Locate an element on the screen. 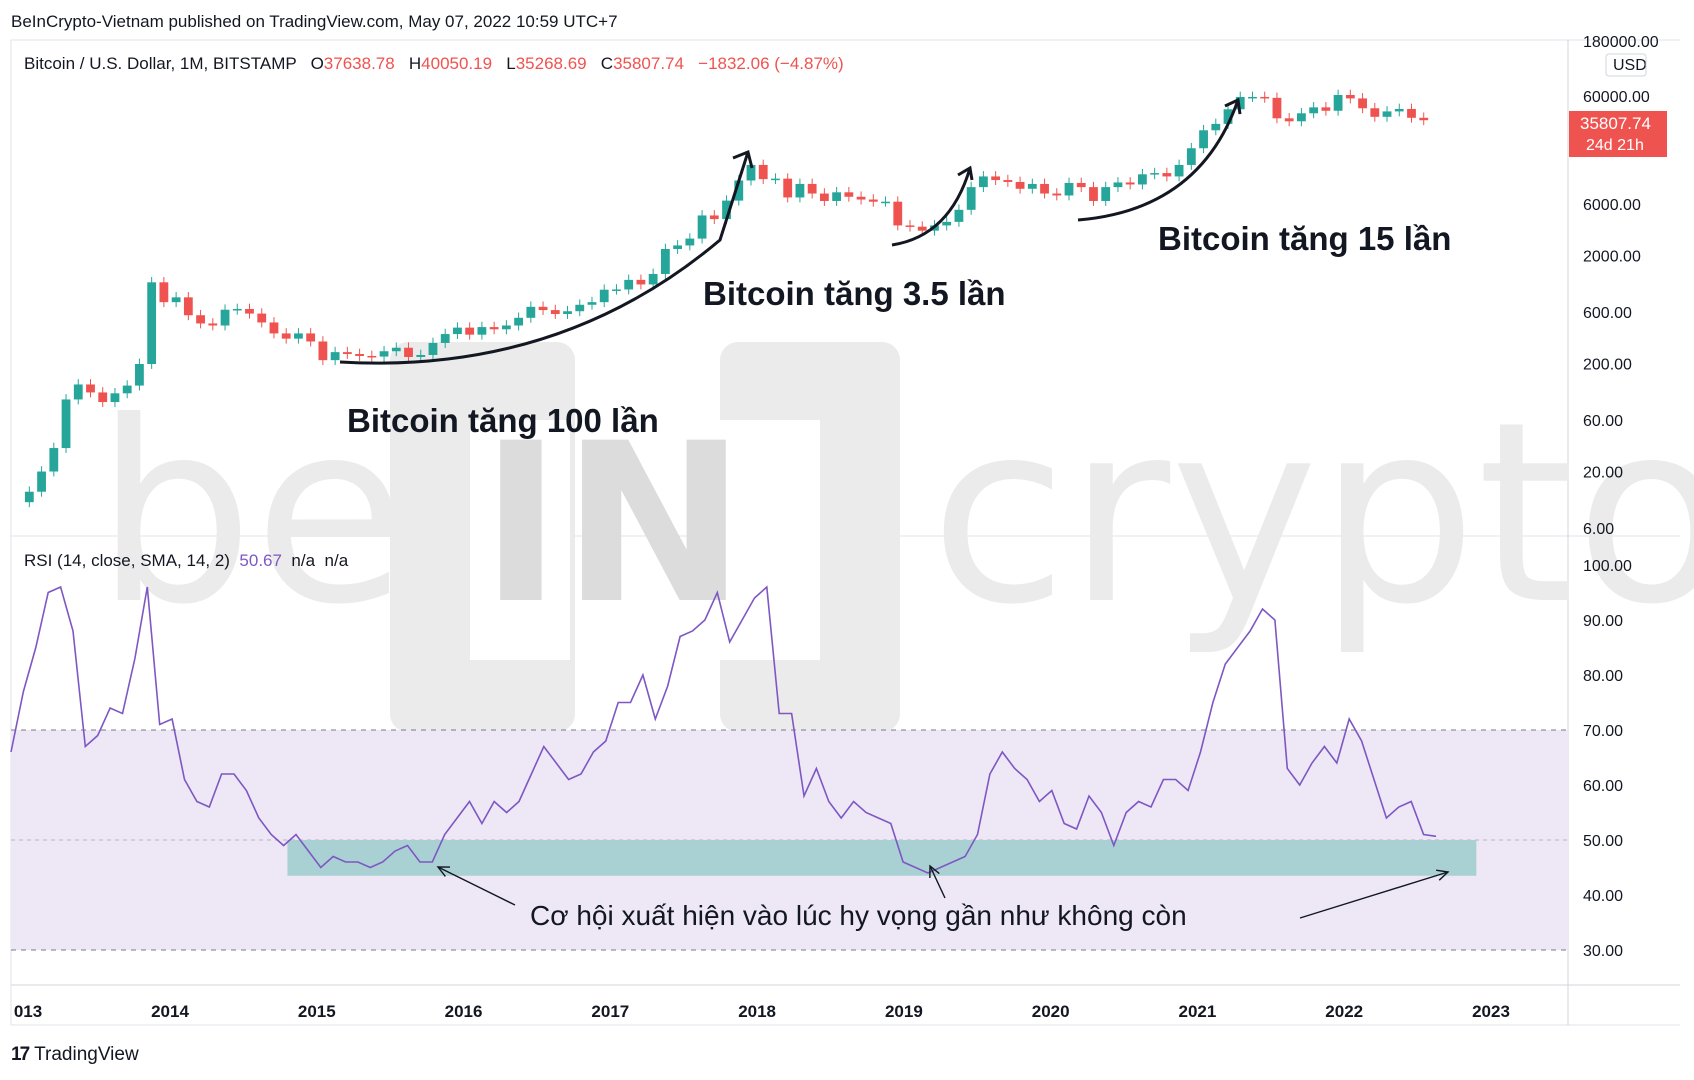 The height and width of the screenshot is (1080, 1694). price-tick-label: 20.00 is located at coordinates (1603, 473).